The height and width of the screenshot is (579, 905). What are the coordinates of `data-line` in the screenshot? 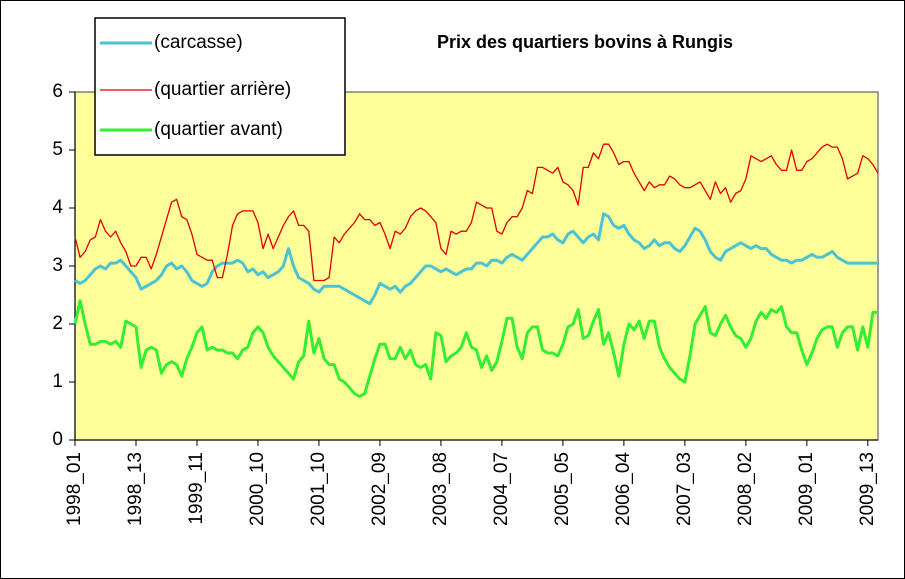 It's located at (476, 259).